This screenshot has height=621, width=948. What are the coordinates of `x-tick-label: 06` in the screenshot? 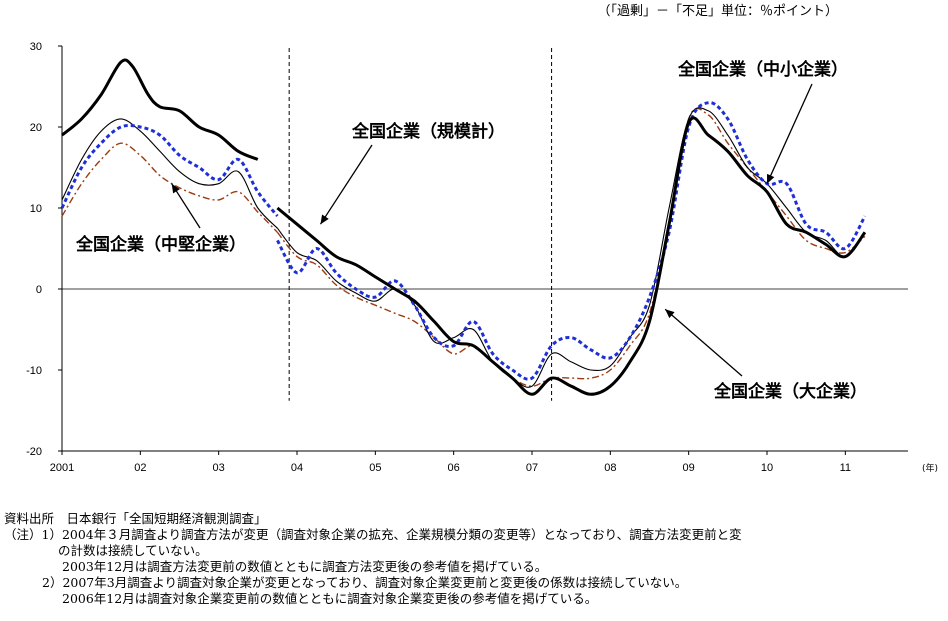 It's located at (454, 468).